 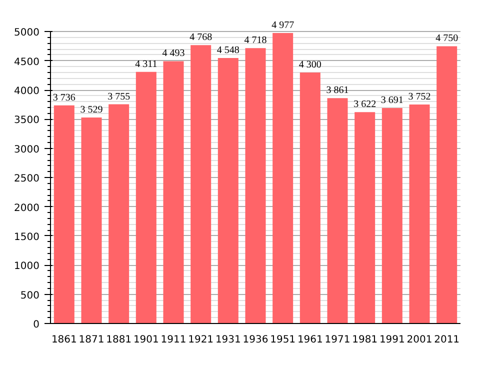 I want to click on y-tick-label: 500, so click(x=30, y=296).